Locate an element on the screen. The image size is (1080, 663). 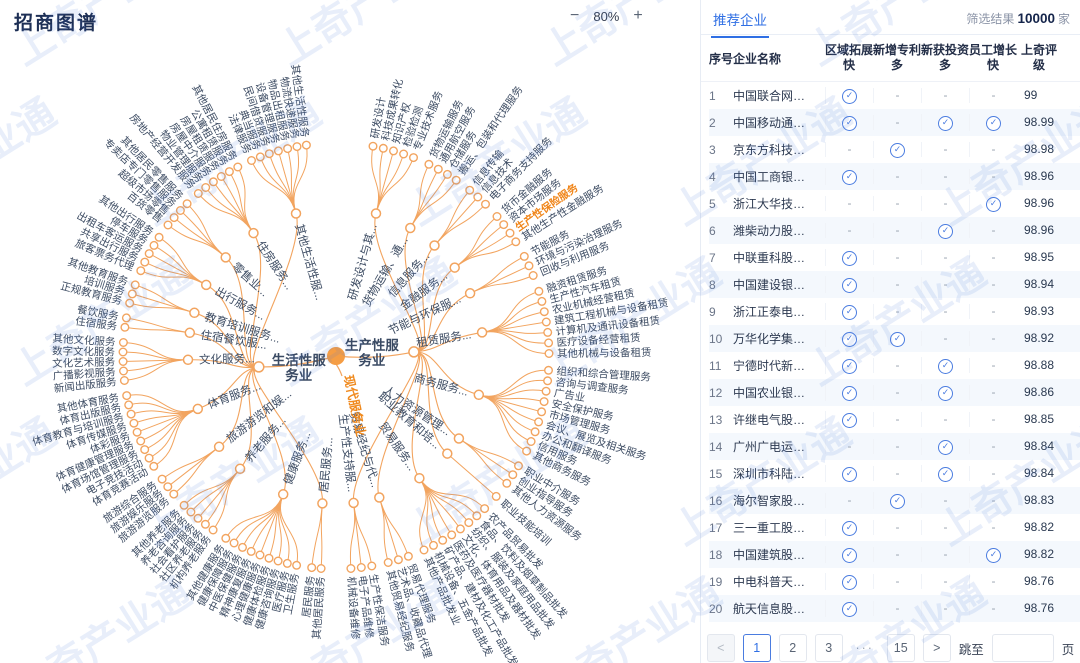
table-row: 11 宁德时代新… ✓ - ✓ - 98.88 is located at coordinates (894, 365).